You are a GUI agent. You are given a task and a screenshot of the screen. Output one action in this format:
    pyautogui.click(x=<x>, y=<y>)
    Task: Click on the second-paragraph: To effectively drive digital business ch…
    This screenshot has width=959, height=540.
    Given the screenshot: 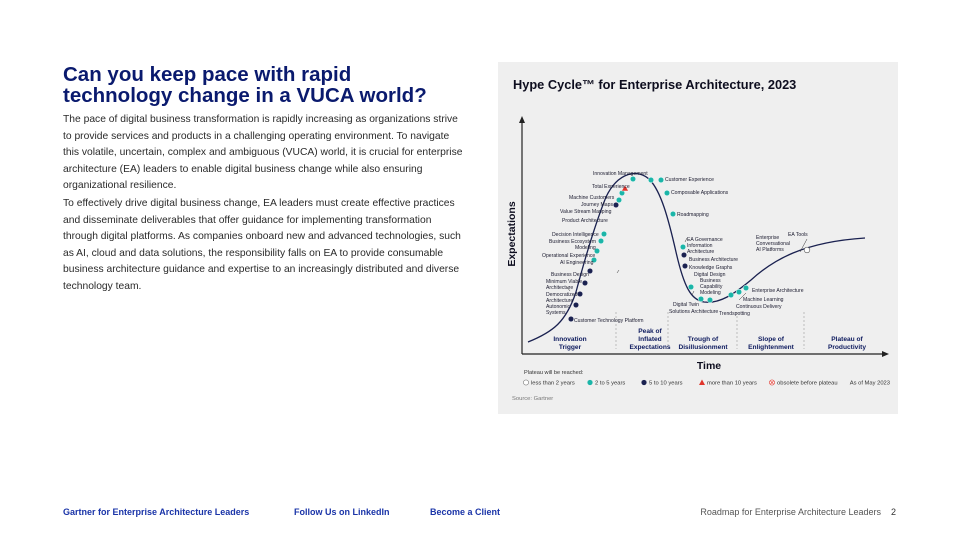 What is the action you would take?
    pyautogui.click(x=262, y=245)
    